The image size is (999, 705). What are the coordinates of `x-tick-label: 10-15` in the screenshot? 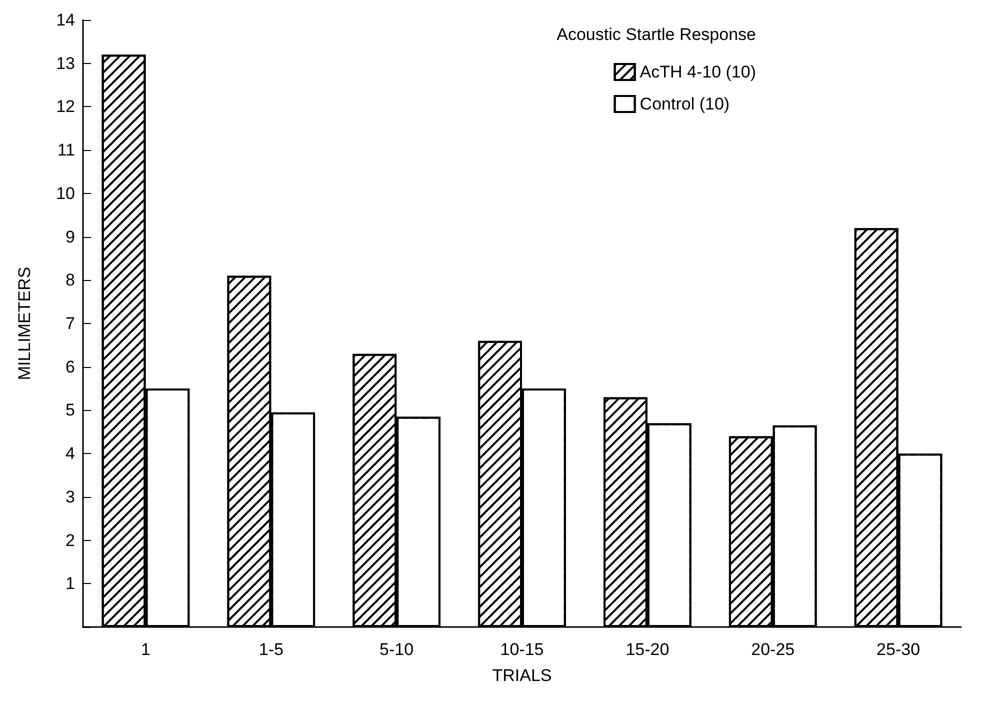 It's located at (522, 649).